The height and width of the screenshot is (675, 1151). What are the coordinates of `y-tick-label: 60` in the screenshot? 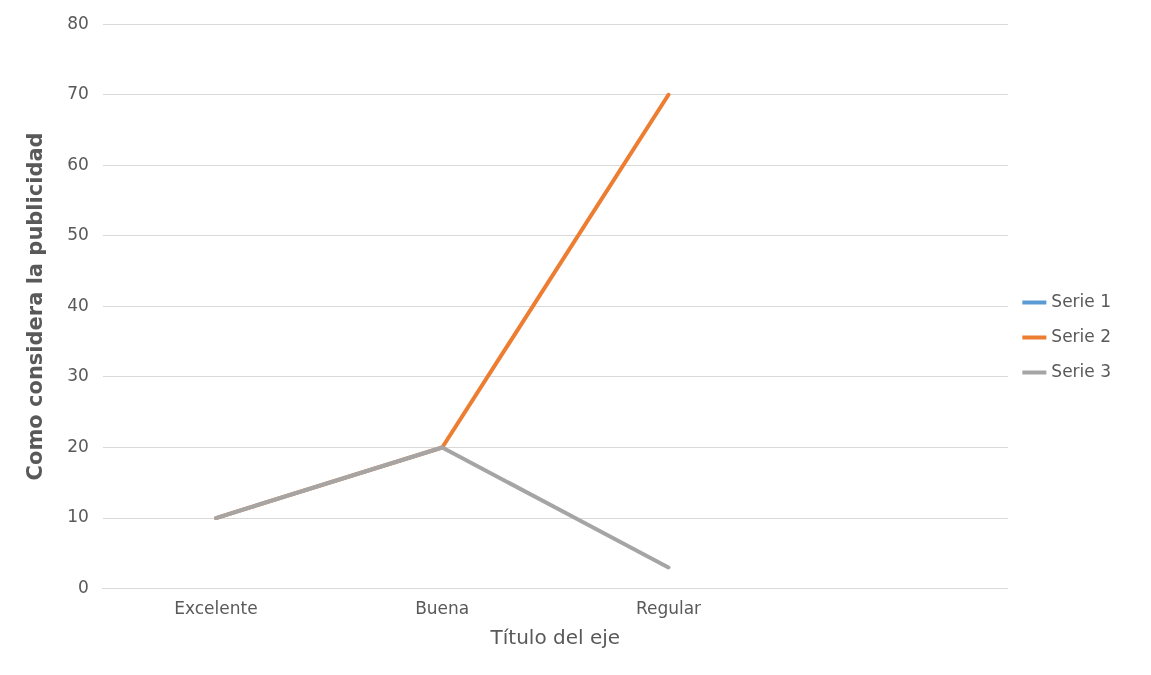 It's located at (78, 163).